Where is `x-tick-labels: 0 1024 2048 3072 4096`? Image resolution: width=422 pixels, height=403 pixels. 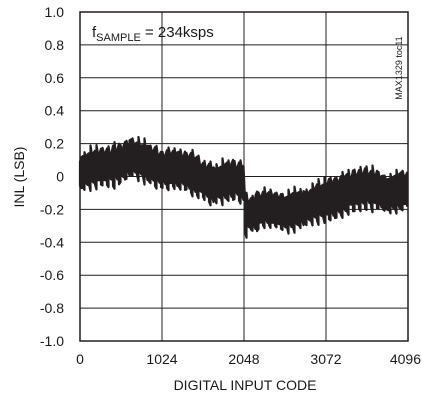
x-tick-labels: 0 1024 2048 3072 4096 is located at coordinates (248, 359).